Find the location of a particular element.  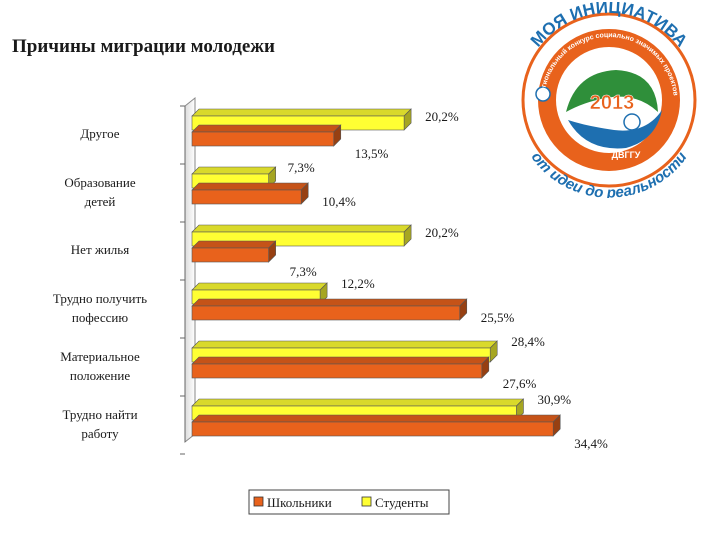

legend: Школьники Студенты is located at coordinates (349, 502).